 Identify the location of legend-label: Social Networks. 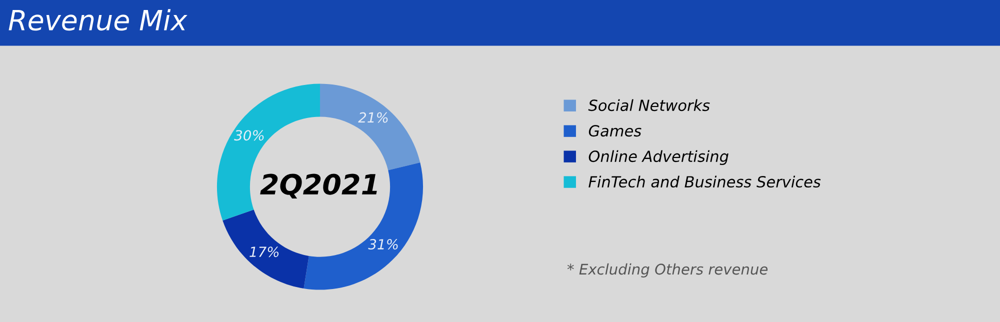
(649, 105).